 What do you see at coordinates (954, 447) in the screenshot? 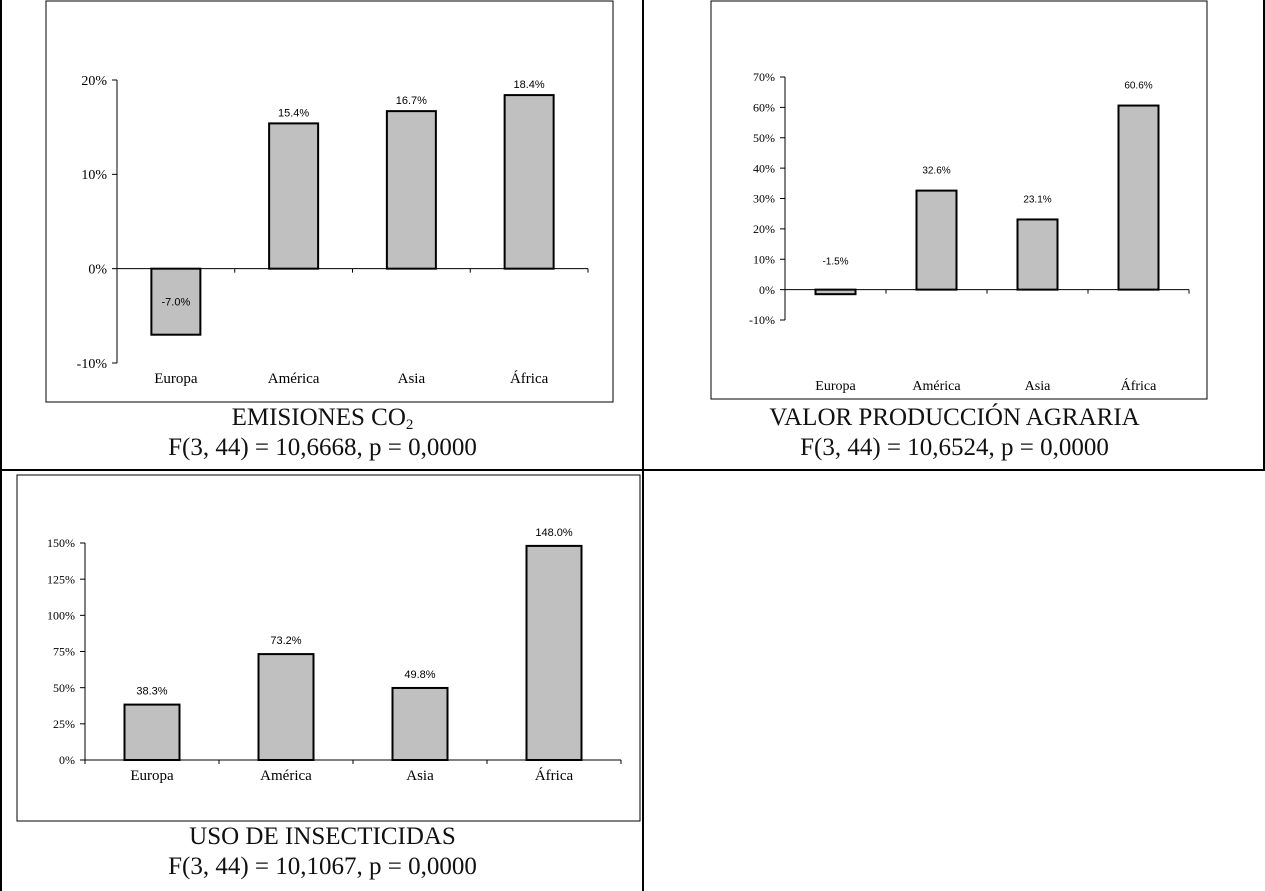
I see `caption-stat: F(3, 44) = 10,6524, p = 0,0000` at bounding box center [954, 447].